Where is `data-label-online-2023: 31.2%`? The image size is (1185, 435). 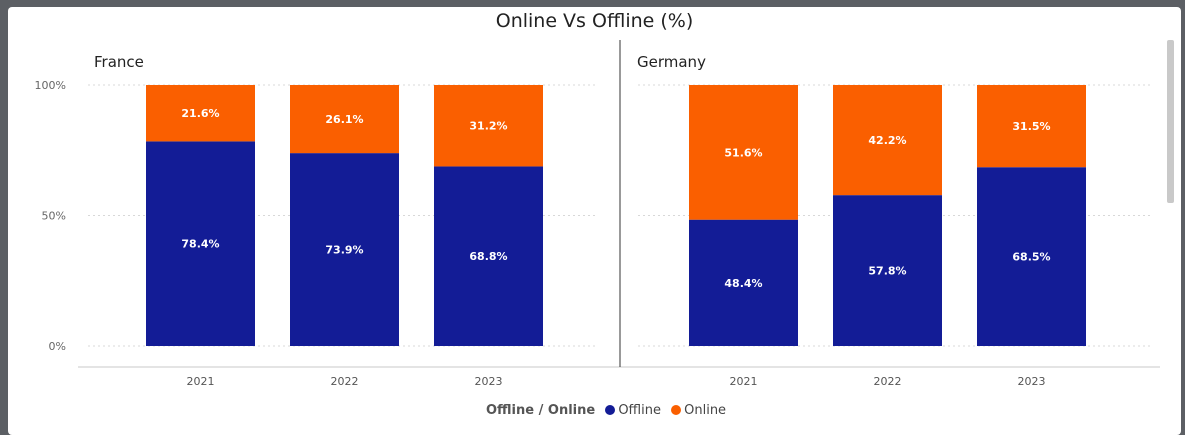
data-label-online-2023: 31.2% is located at coordinates (488, 126).